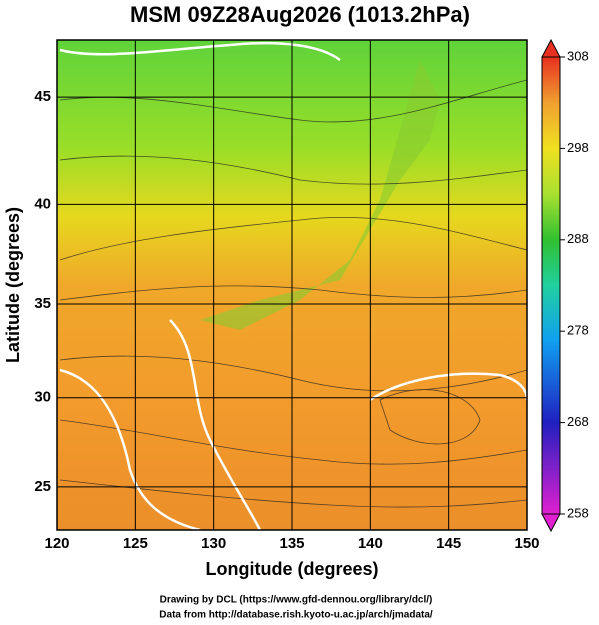  I want to click on x-axis-label: Longitude (degrees), so click(291, 569).